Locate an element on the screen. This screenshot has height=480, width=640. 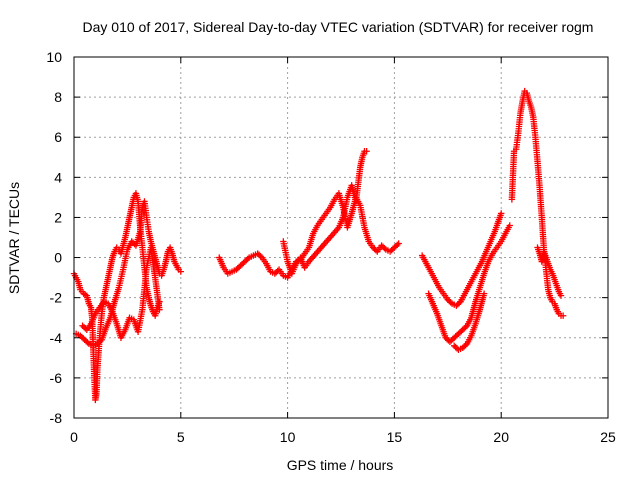
x-tick-label: 25 is located at coordinates (608, 437).